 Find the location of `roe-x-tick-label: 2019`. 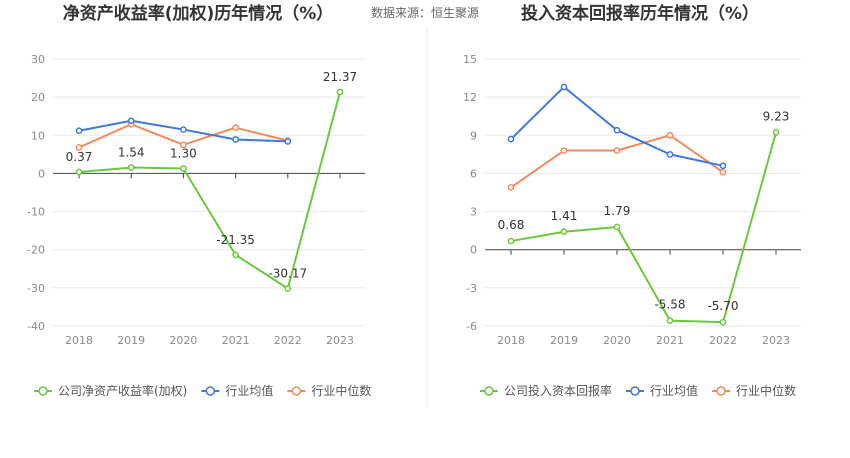

roe-x-tick-label: 2019 is located at coordinates (131, 340).